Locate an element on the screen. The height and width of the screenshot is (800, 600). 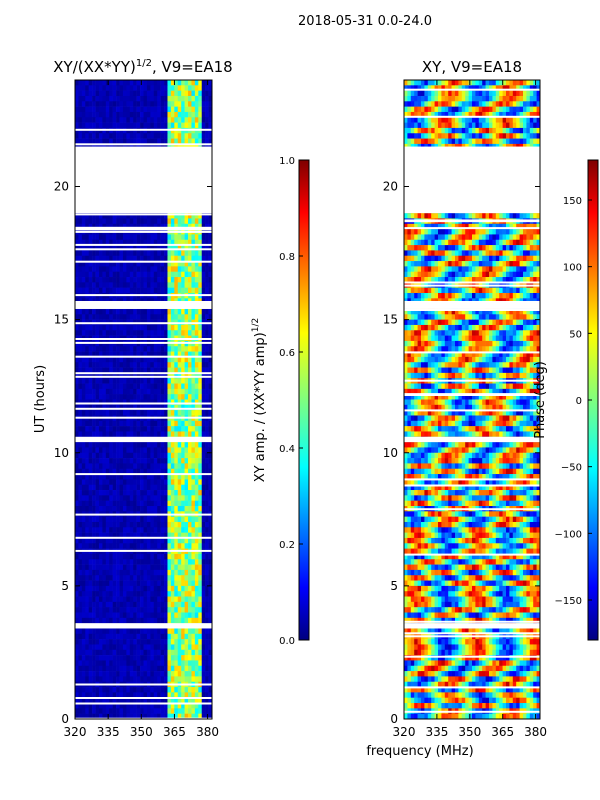
cb1-tick-label: 0.4 is located at coordinates (287, 449).